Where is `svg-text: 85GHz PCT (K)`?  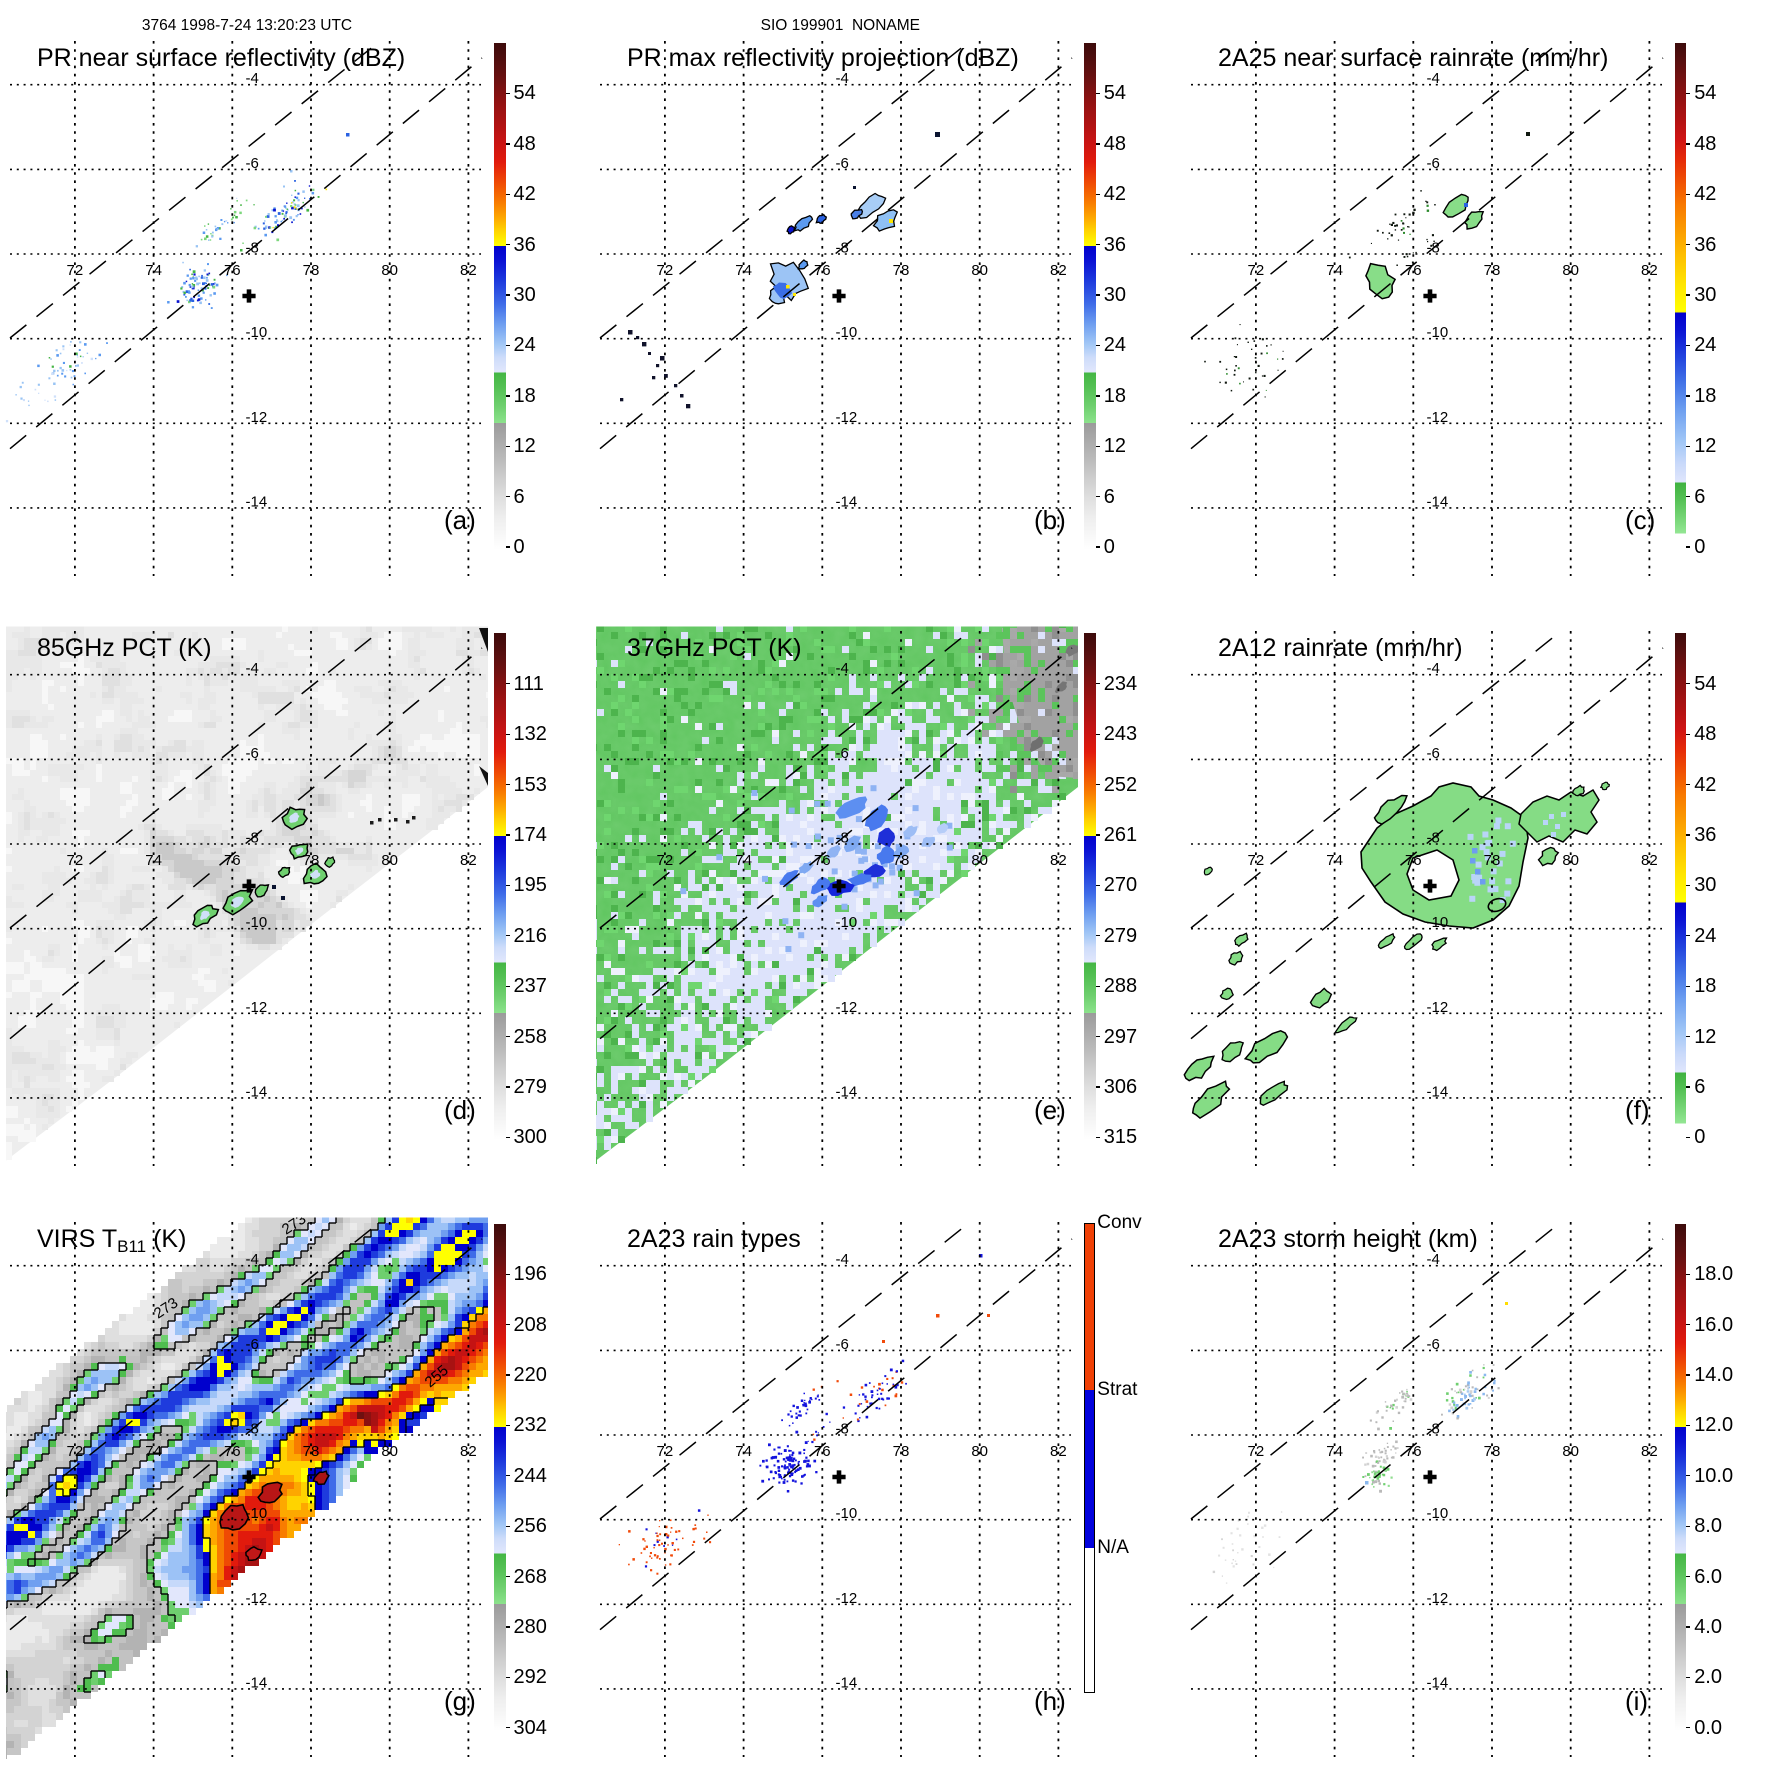
svg-text: 85GHz PCT (K) is located at coordinates (124, 648).